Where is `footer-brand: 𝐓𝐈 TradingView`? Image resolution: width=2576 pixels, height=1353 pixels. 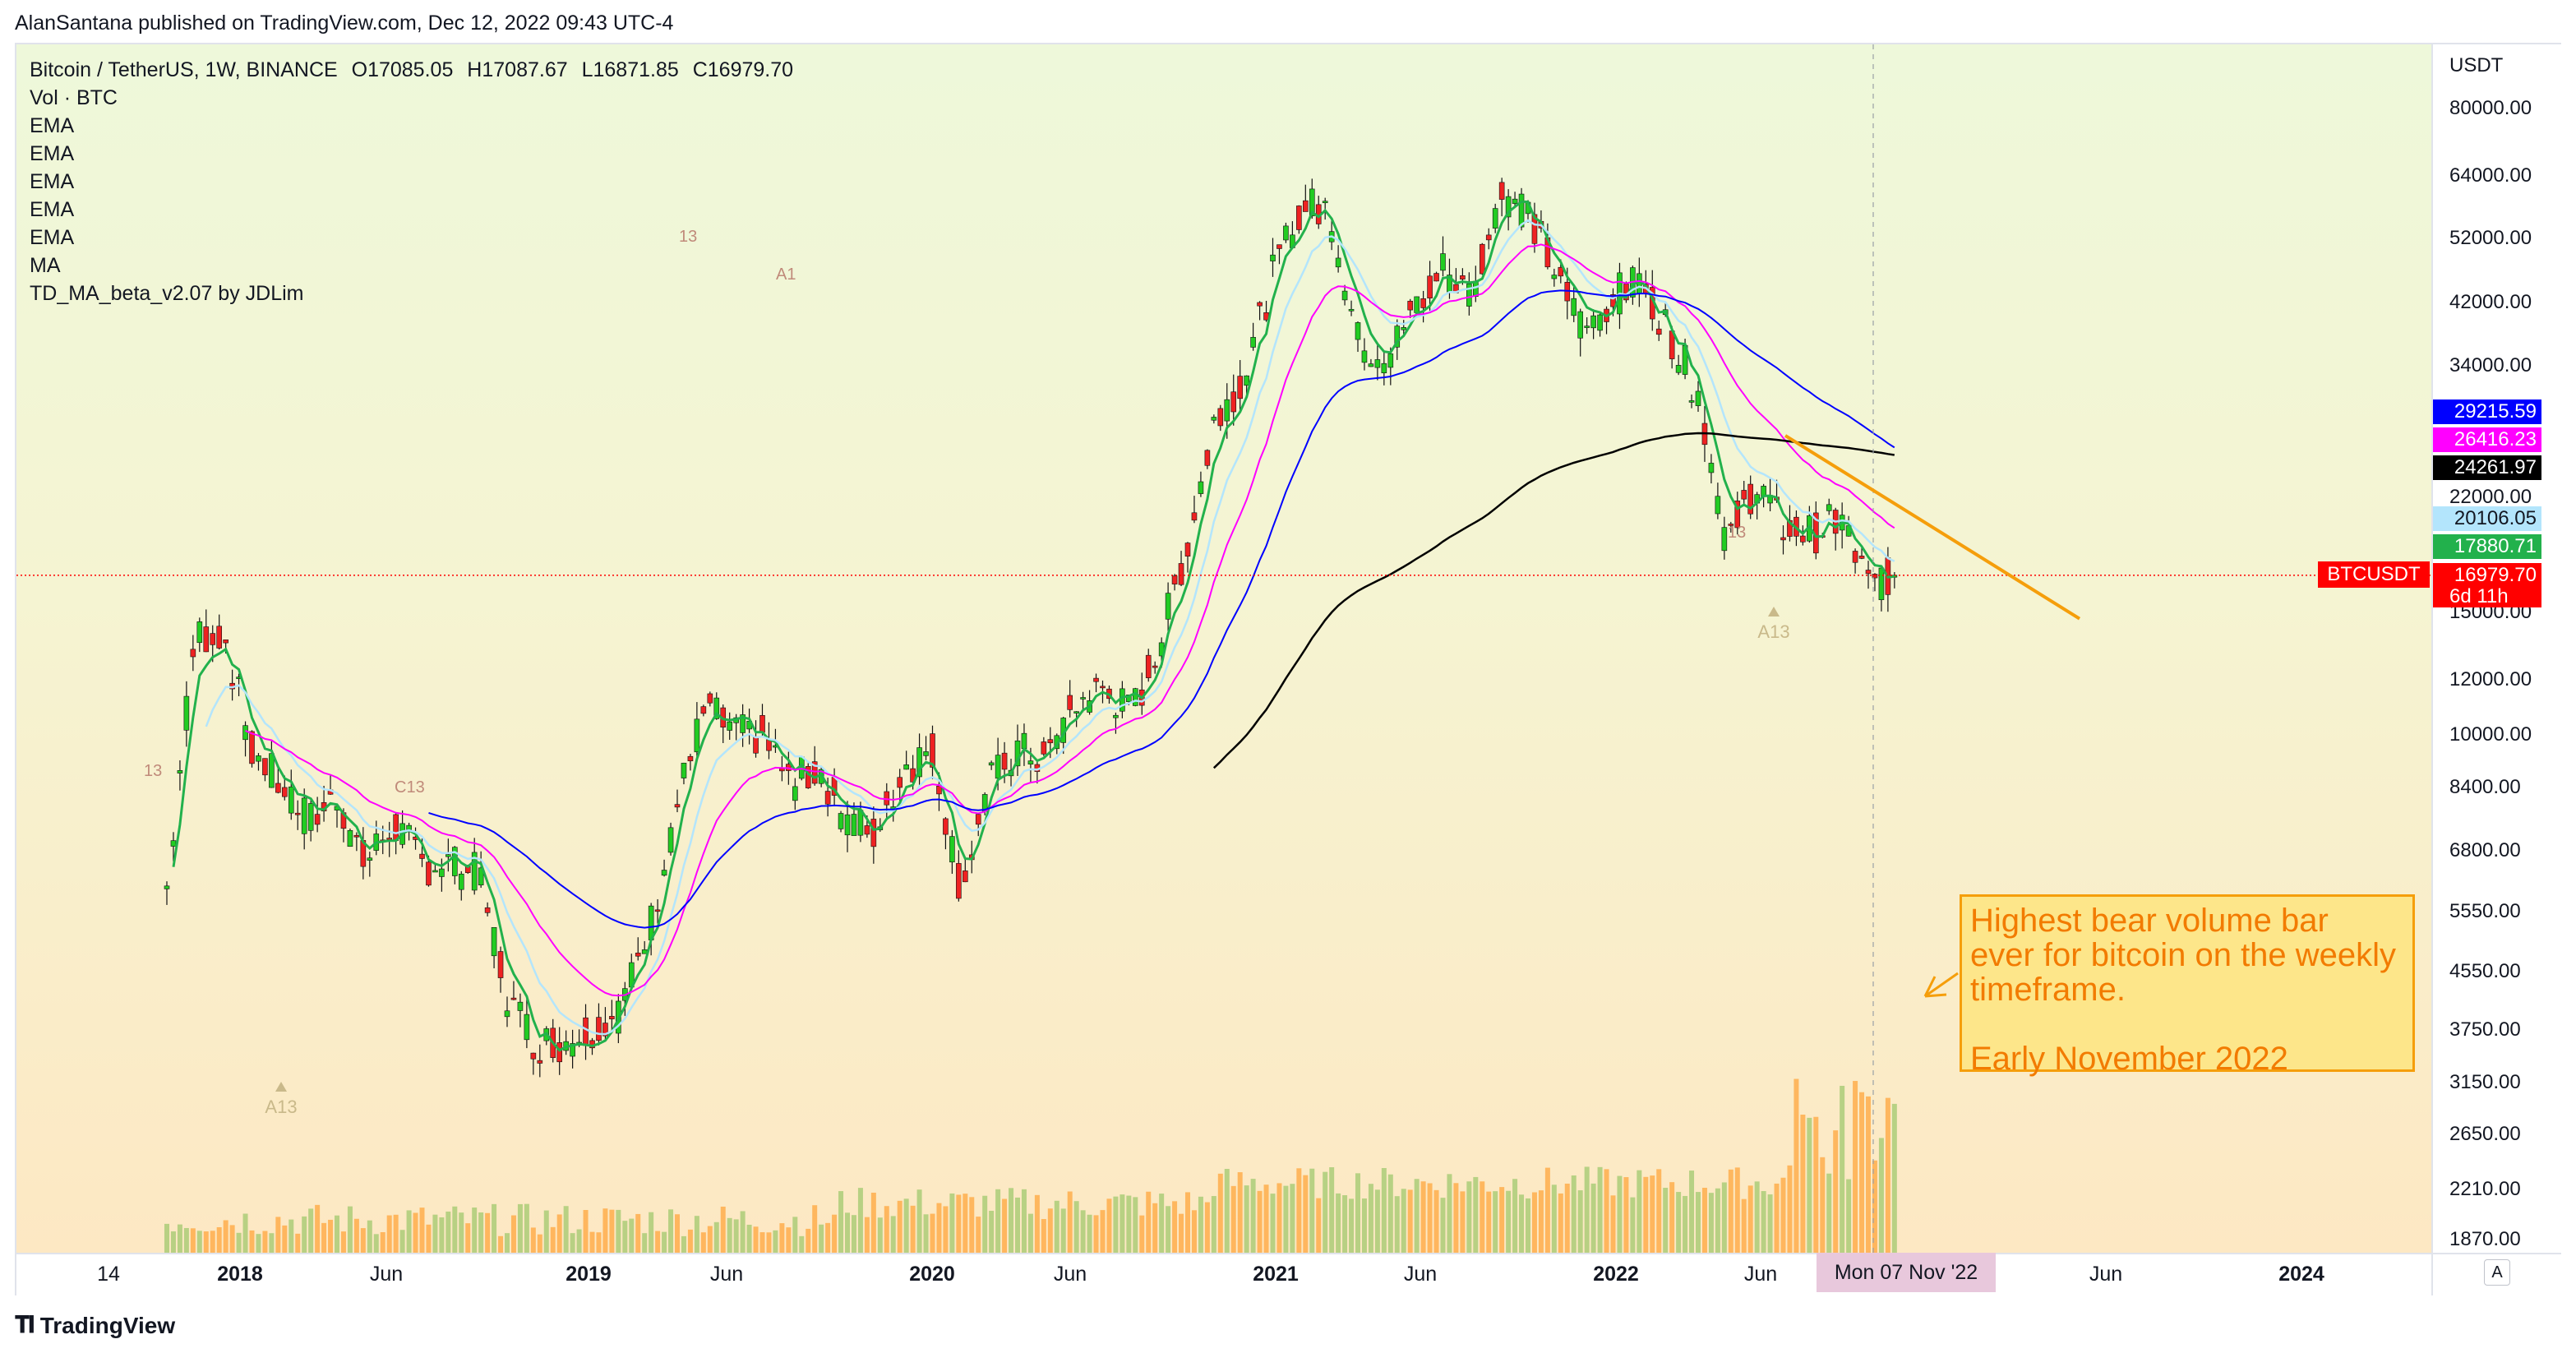 footer-brand: 𝐓𝐈 TradingView is located at coordinates (95, 1325).